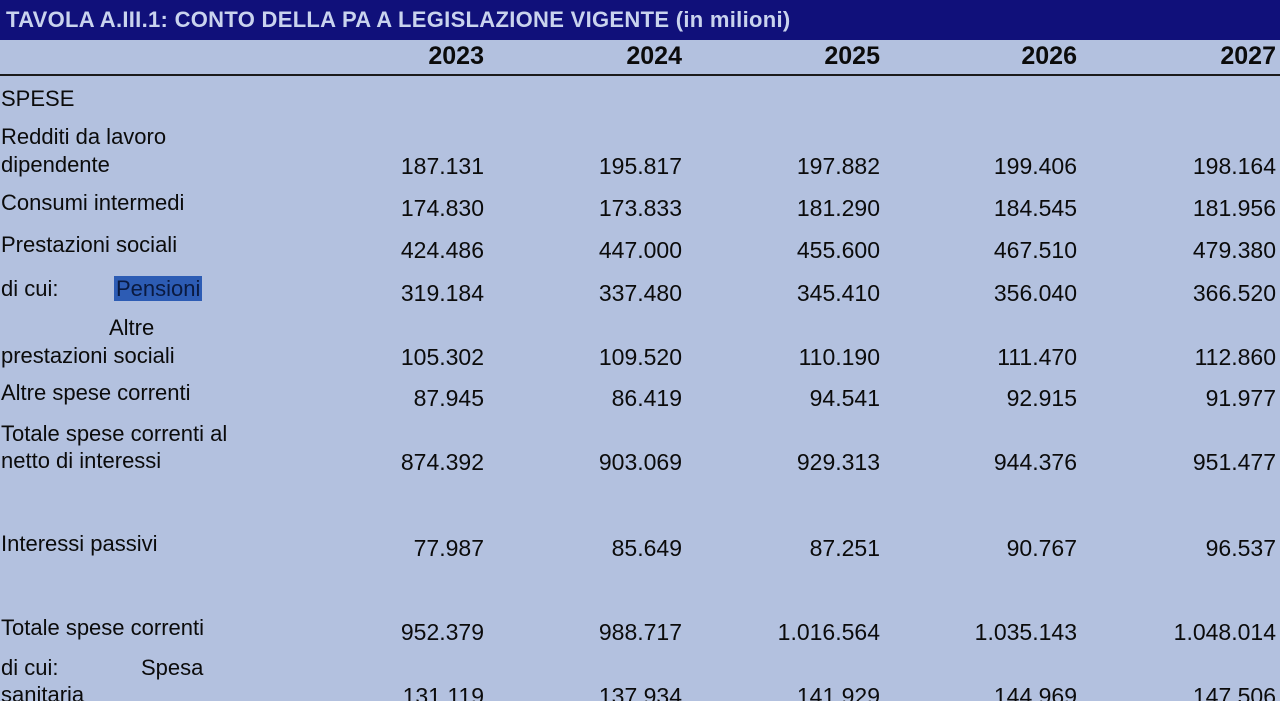 The width and height of the screenshot is (1280, 701). I want to click on cell-2025: 94.541, so click(844, 398).